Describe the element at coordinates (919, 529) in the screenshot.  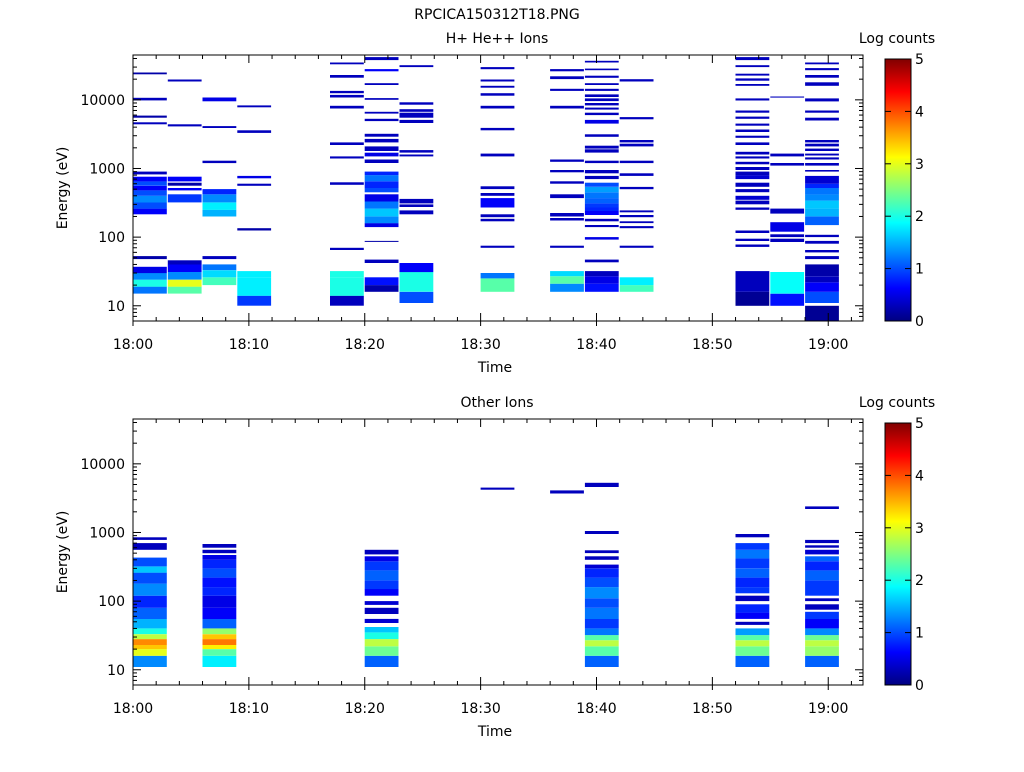
I see `colorbar-tick-label: 3` at that location.